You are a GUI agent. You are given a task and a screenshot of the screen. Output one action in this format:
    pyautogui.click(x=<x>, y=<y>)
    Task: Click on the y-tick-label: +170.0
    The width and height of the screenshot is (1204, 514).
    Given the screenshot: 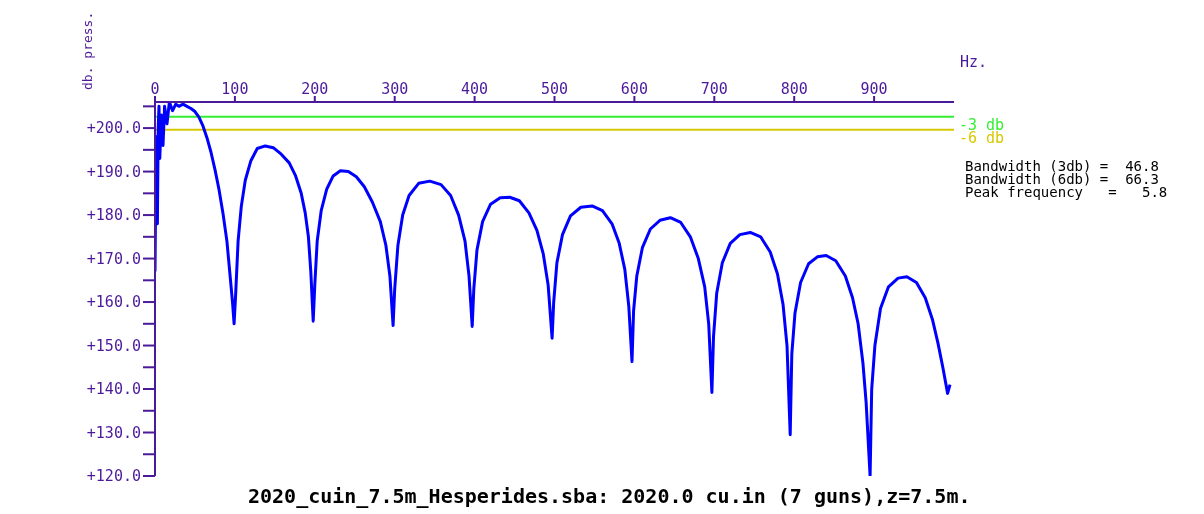 What is the action you would take?
    pyautogui.click(x=113, y=258)
    